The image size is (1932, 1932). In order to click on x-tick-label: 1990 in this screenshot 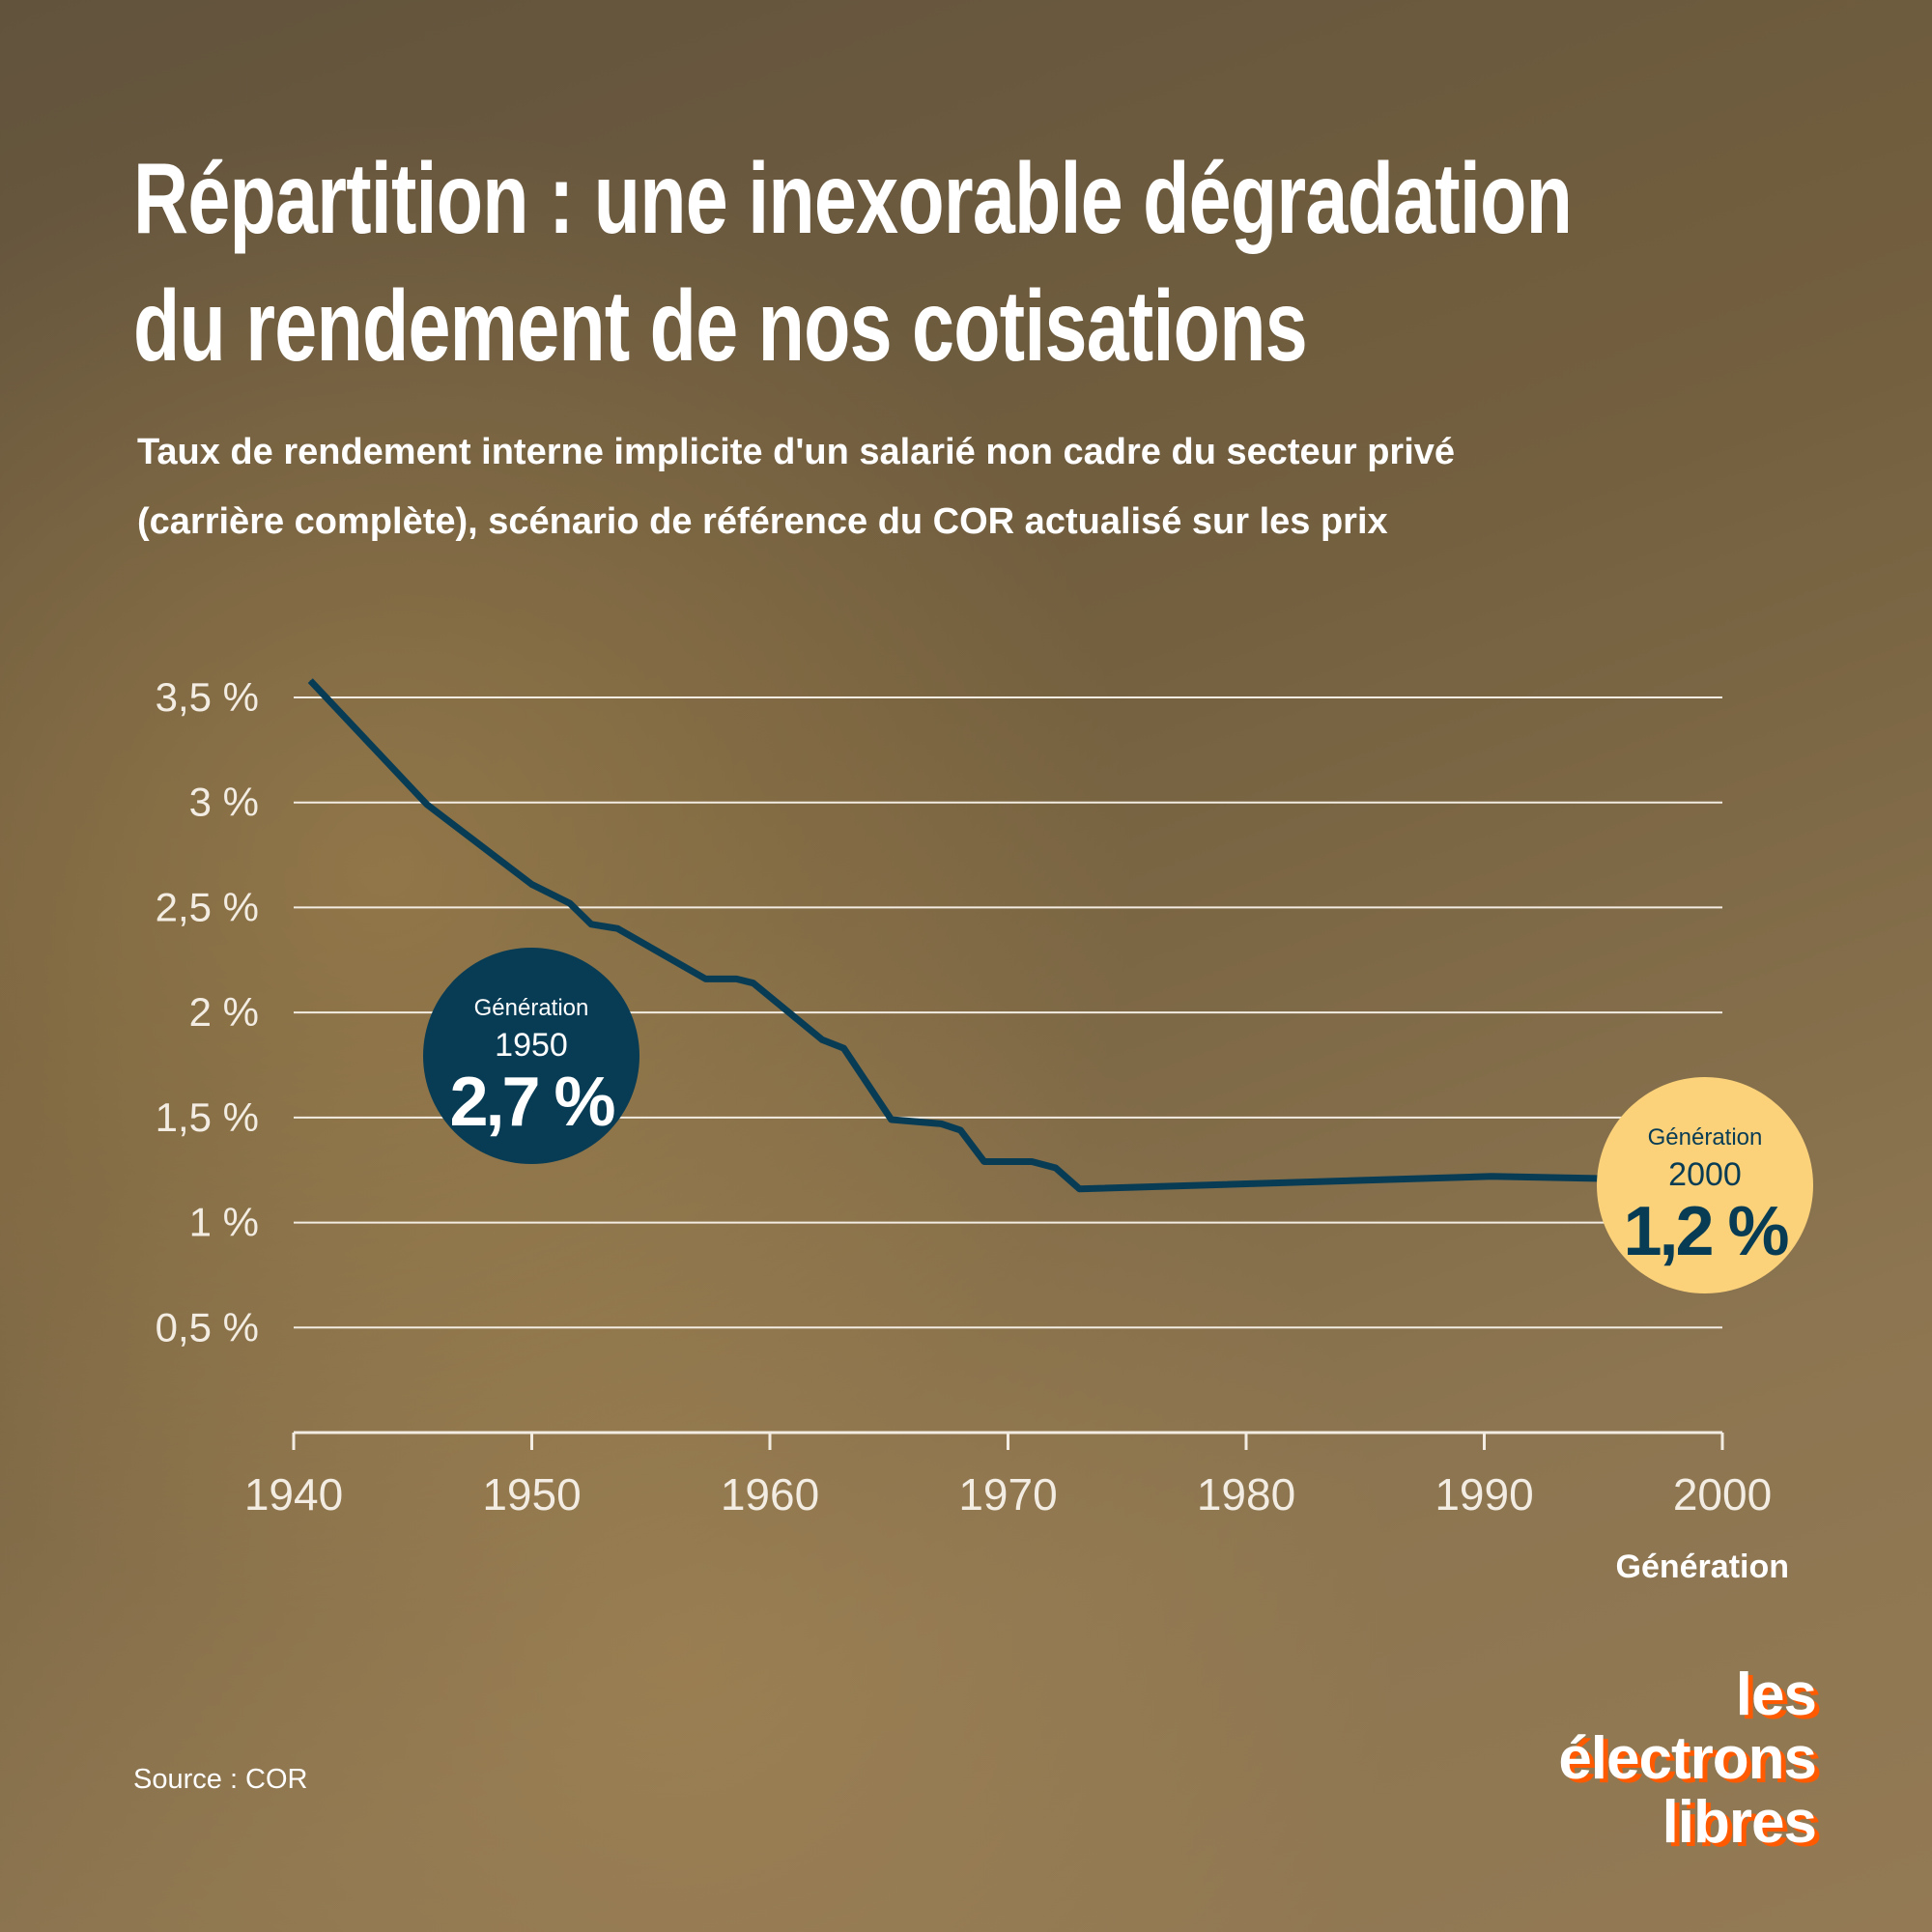, I will do `click(1484, 1494)`.